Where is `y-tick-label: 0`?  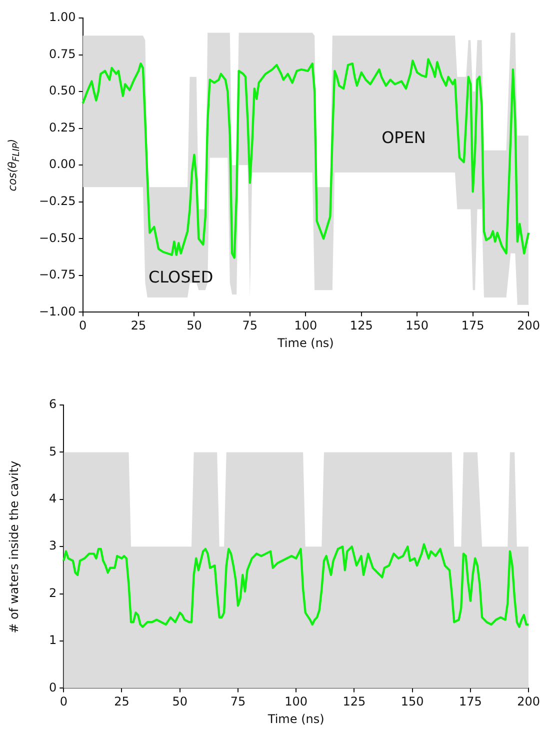 y-tick-label: 0 is located at coordinates (52, 687).